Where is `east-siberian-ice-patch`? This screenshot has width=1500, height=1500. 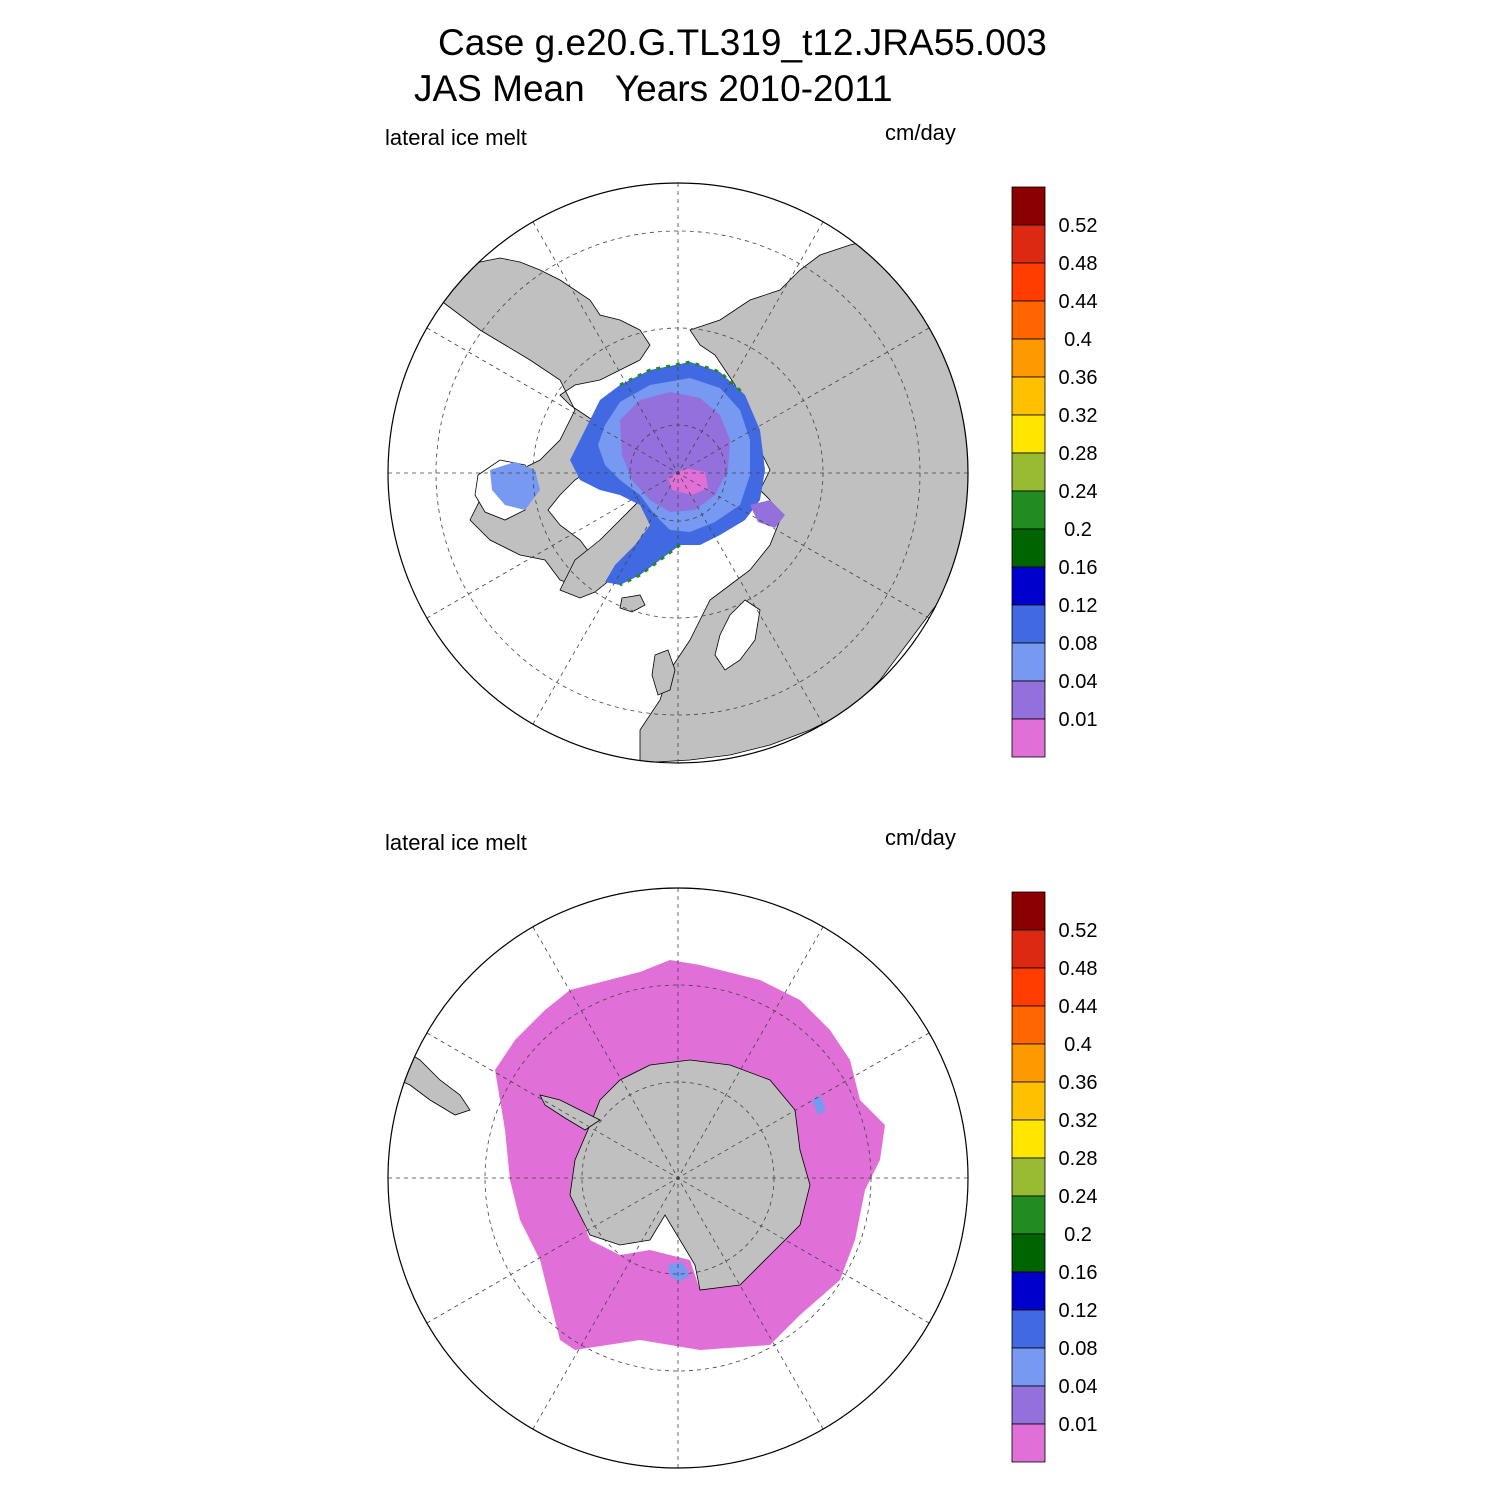
east-siberian-ice-patch is located at coordinates (767, 514).